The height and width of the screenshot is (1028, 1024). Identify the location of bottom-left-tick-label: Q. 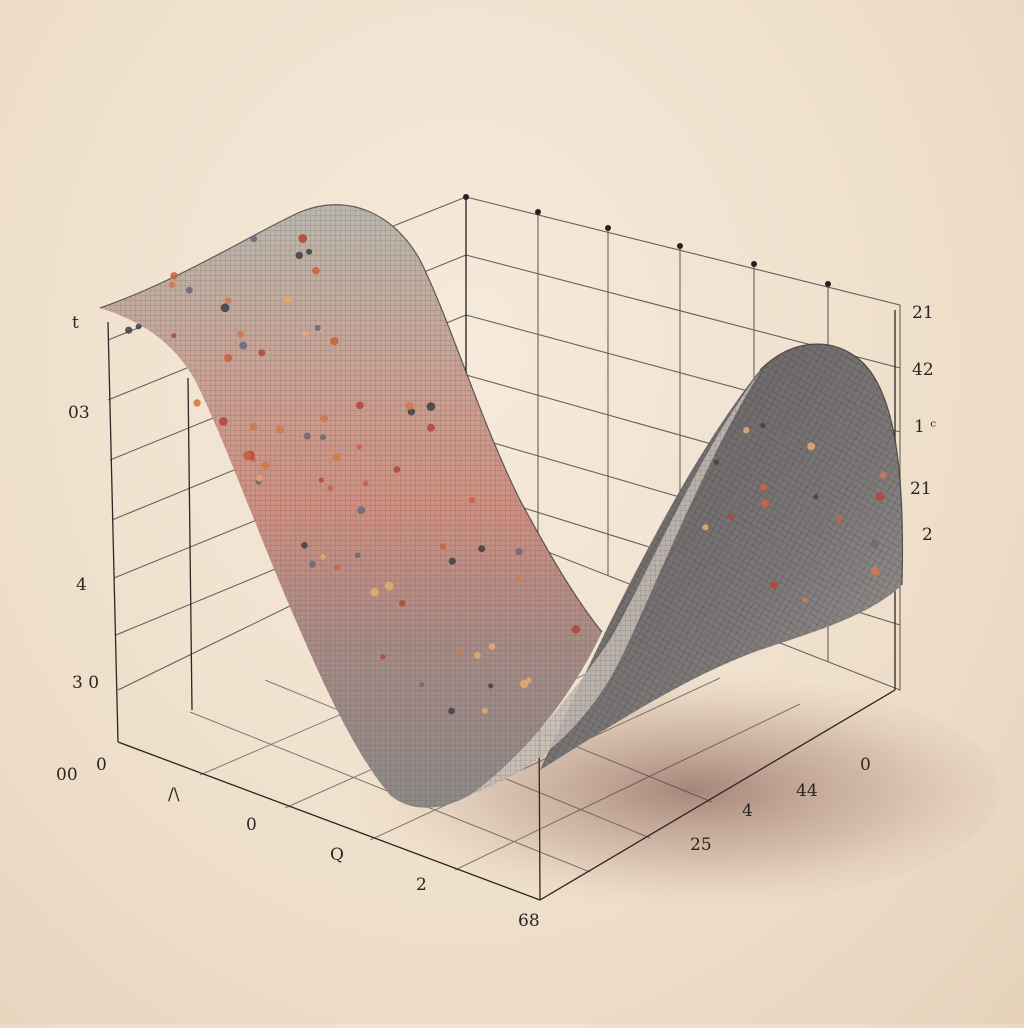
(337, 855).